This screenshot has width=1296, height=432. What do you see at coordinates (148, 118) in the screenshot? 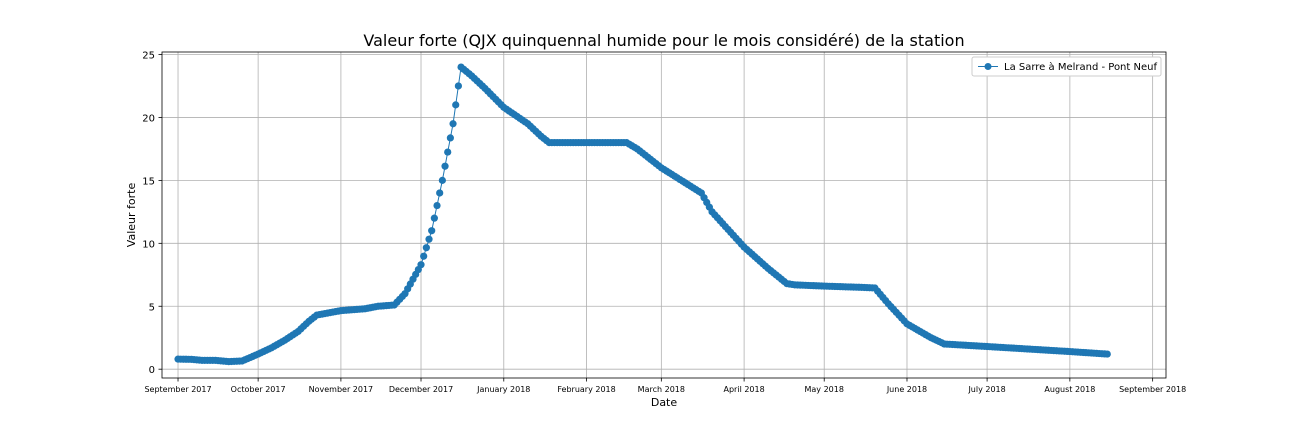
I see `y-tick-label: 20` at bounding box center [148, 118].